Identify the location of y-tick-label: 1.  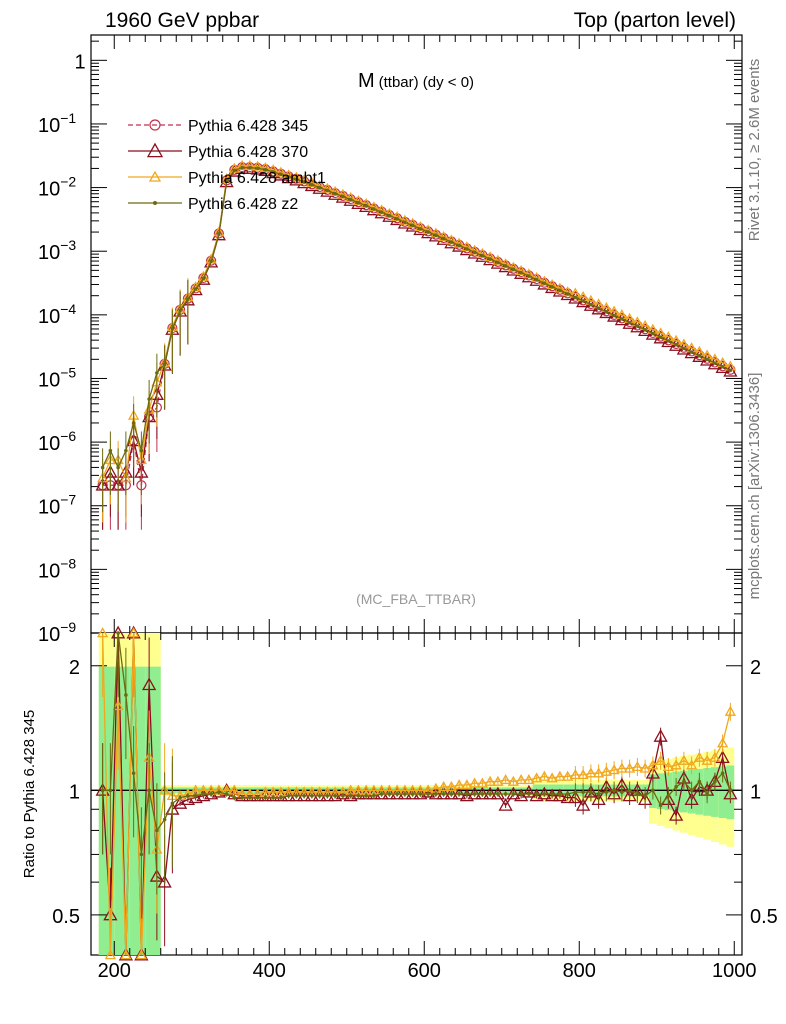
(79, 62).